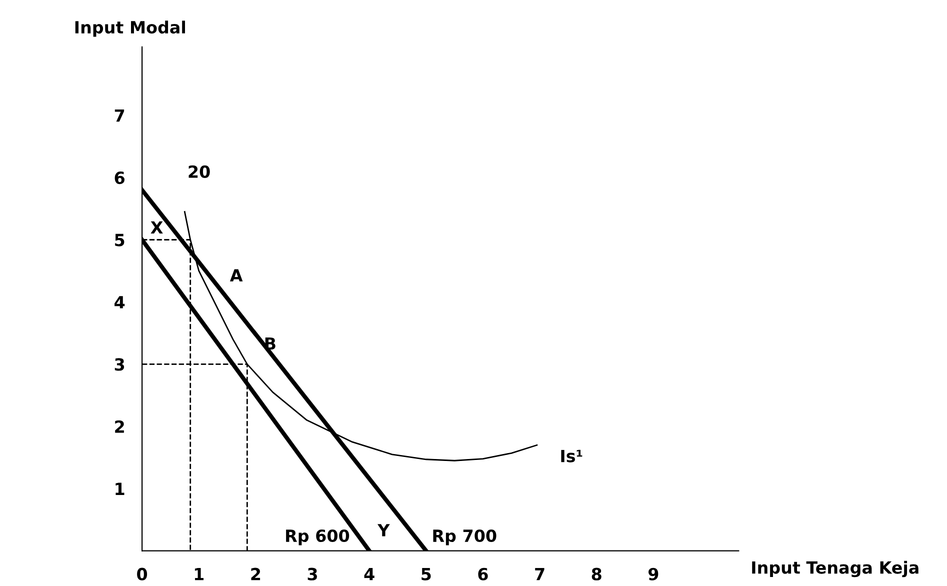 The image size is (947, 586). What do you see at coordinates (464, 537) in the screenshot?
I see `series-label: Rp 700` at bounding box center [464, 537].